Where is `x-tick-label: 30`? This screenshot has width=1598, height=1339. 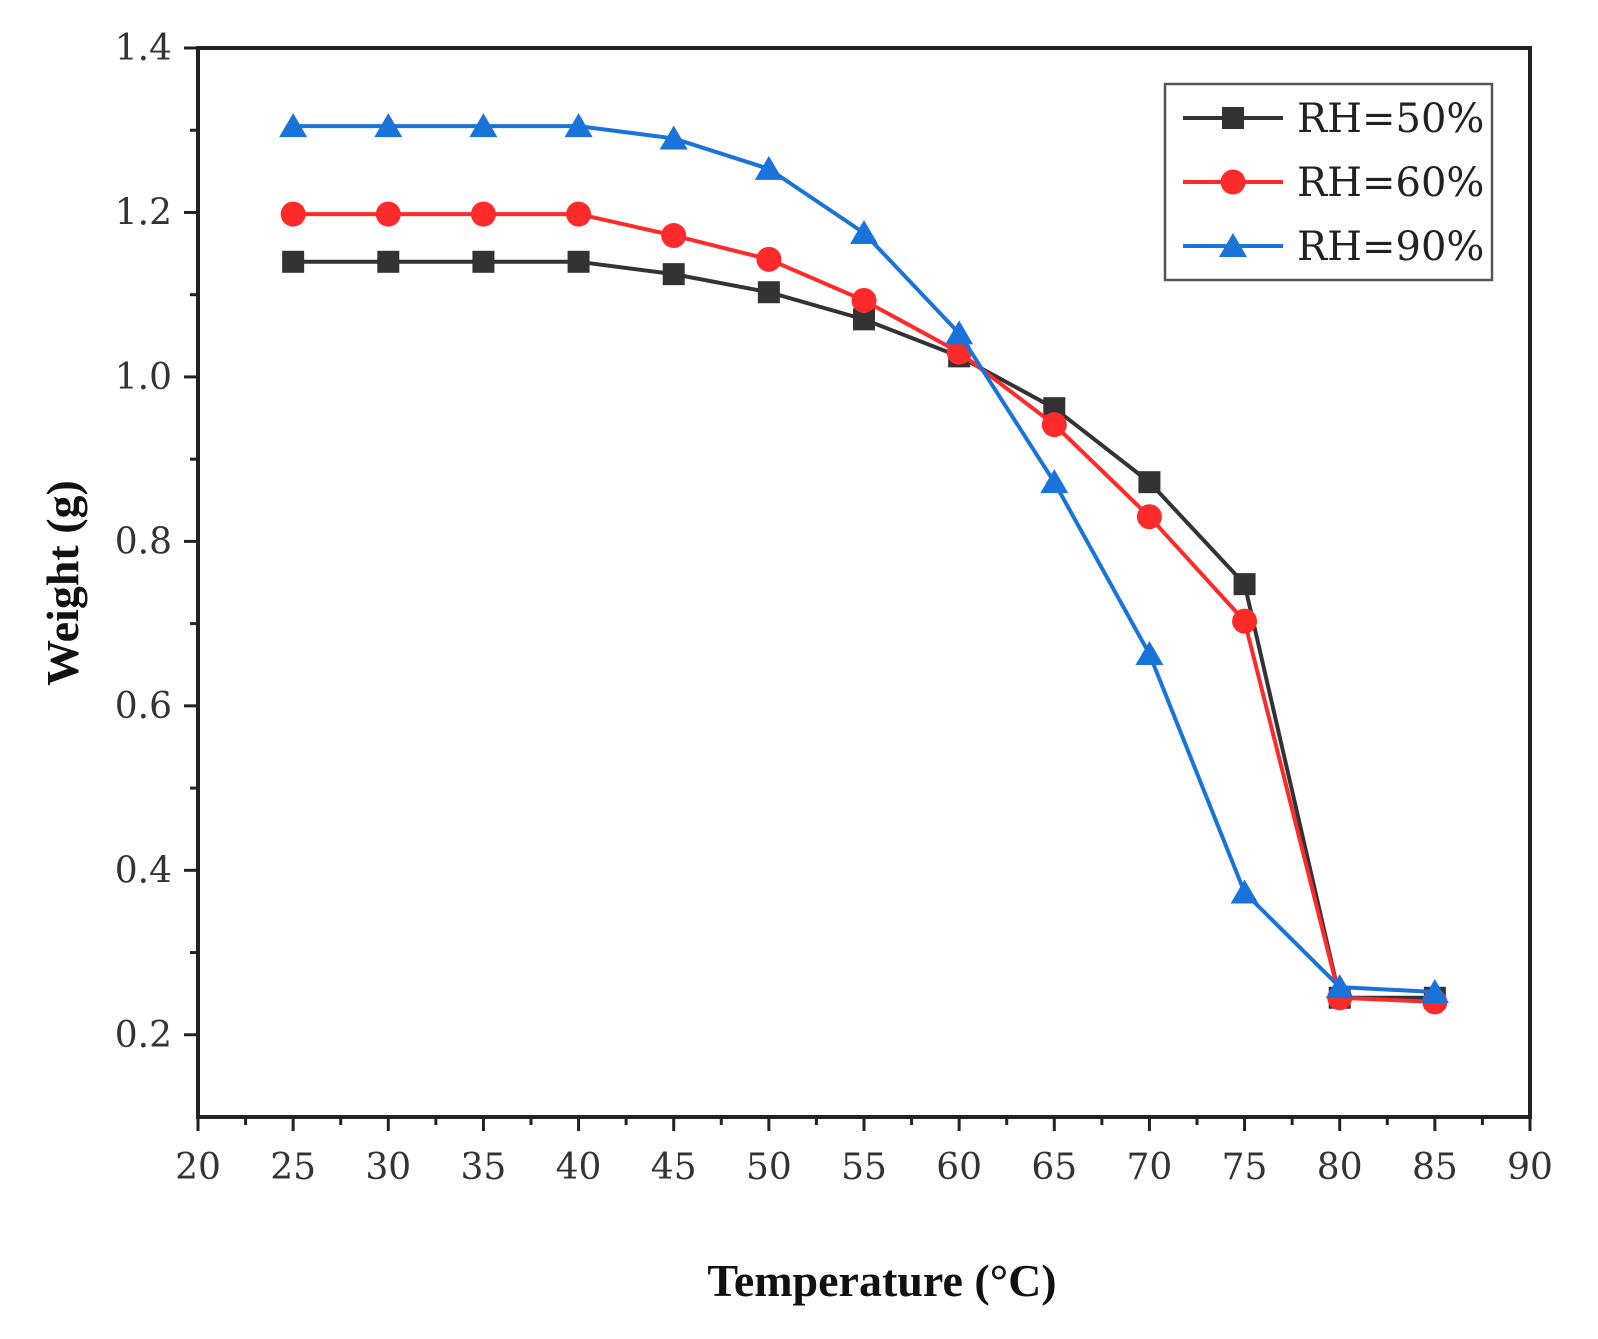
x-tick-label: 30 is located at coordinates (388, 1167).